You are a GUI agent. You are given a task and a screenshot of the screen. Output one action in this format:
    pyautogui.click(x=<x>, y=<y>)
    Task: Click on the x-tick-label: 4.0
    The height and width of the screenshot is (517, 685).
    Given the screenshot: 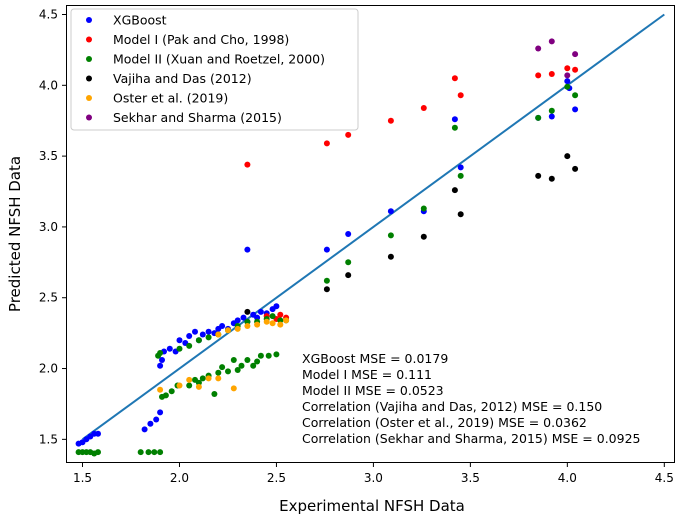 What is the action you would take?
    pyautogui.click(x=567, y=478)
    